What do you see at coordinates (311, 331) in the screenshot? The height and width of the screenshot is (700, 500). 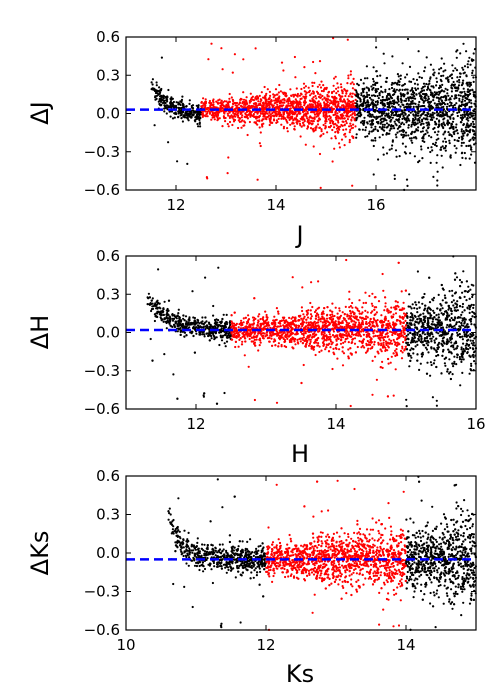 I see `star-points-h` at bounding box center [311, 331].